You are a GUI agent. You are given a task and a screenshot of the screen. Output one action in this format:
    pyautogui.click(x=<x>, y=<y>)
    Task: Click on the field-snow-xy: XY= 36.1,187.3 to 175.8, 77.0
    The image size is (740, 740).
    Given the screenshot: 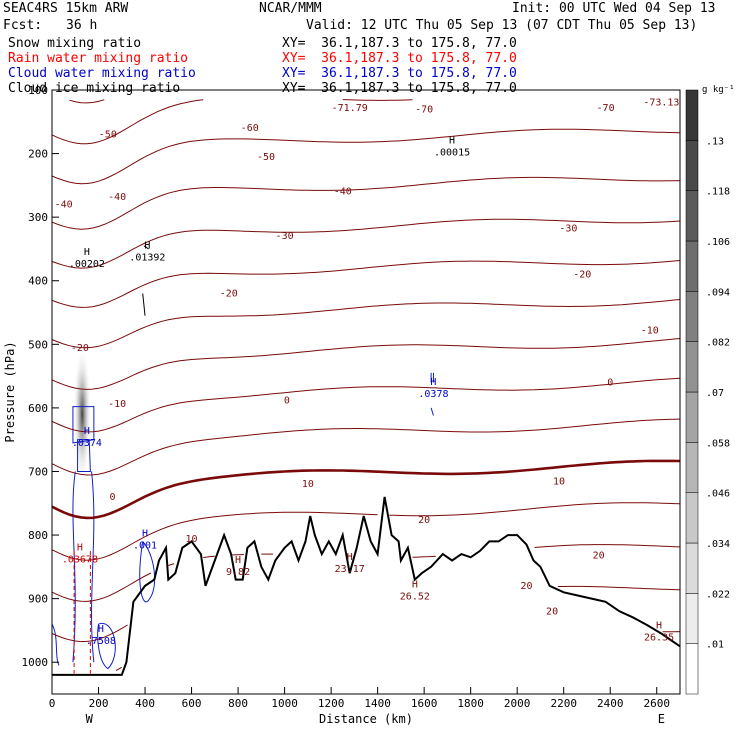 What is the action you would take?
    pyautogui.click(x=399, y=43)
    